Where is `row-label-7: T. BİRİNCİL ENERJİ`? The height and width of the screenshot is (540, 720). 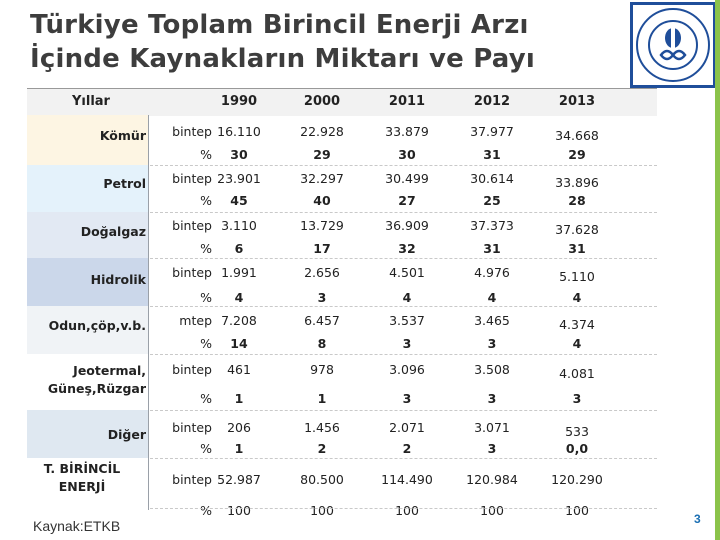 row-label-7: T. BİRİNCİL ENERJİ is located at coordinates (82, 477).